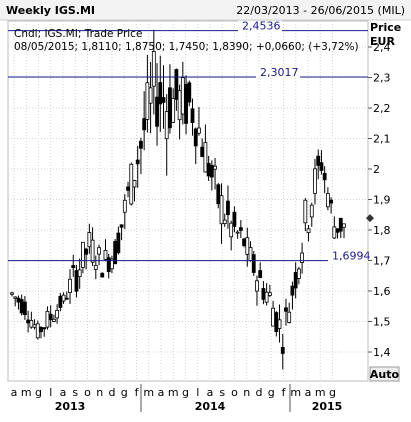  I want to click on y-tick-label: 1,5, so click(382, 322).